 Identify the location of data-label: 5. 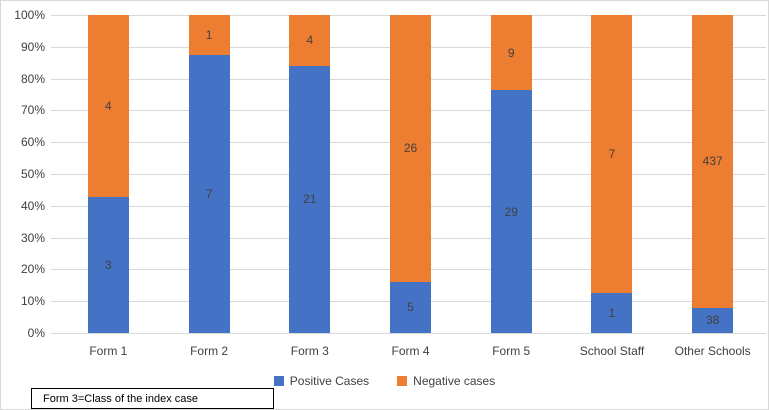
(410, 307).